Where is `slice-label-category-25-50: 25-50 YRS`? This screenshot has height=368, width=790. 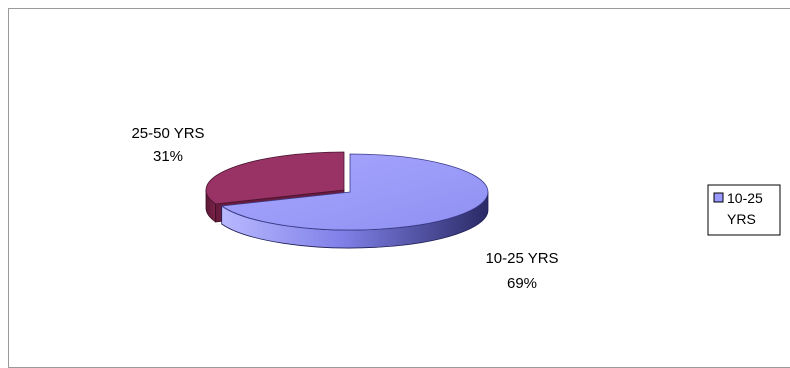 slice-label-category-25-50: 25-50 YRS is located at coordinates (167, 133).